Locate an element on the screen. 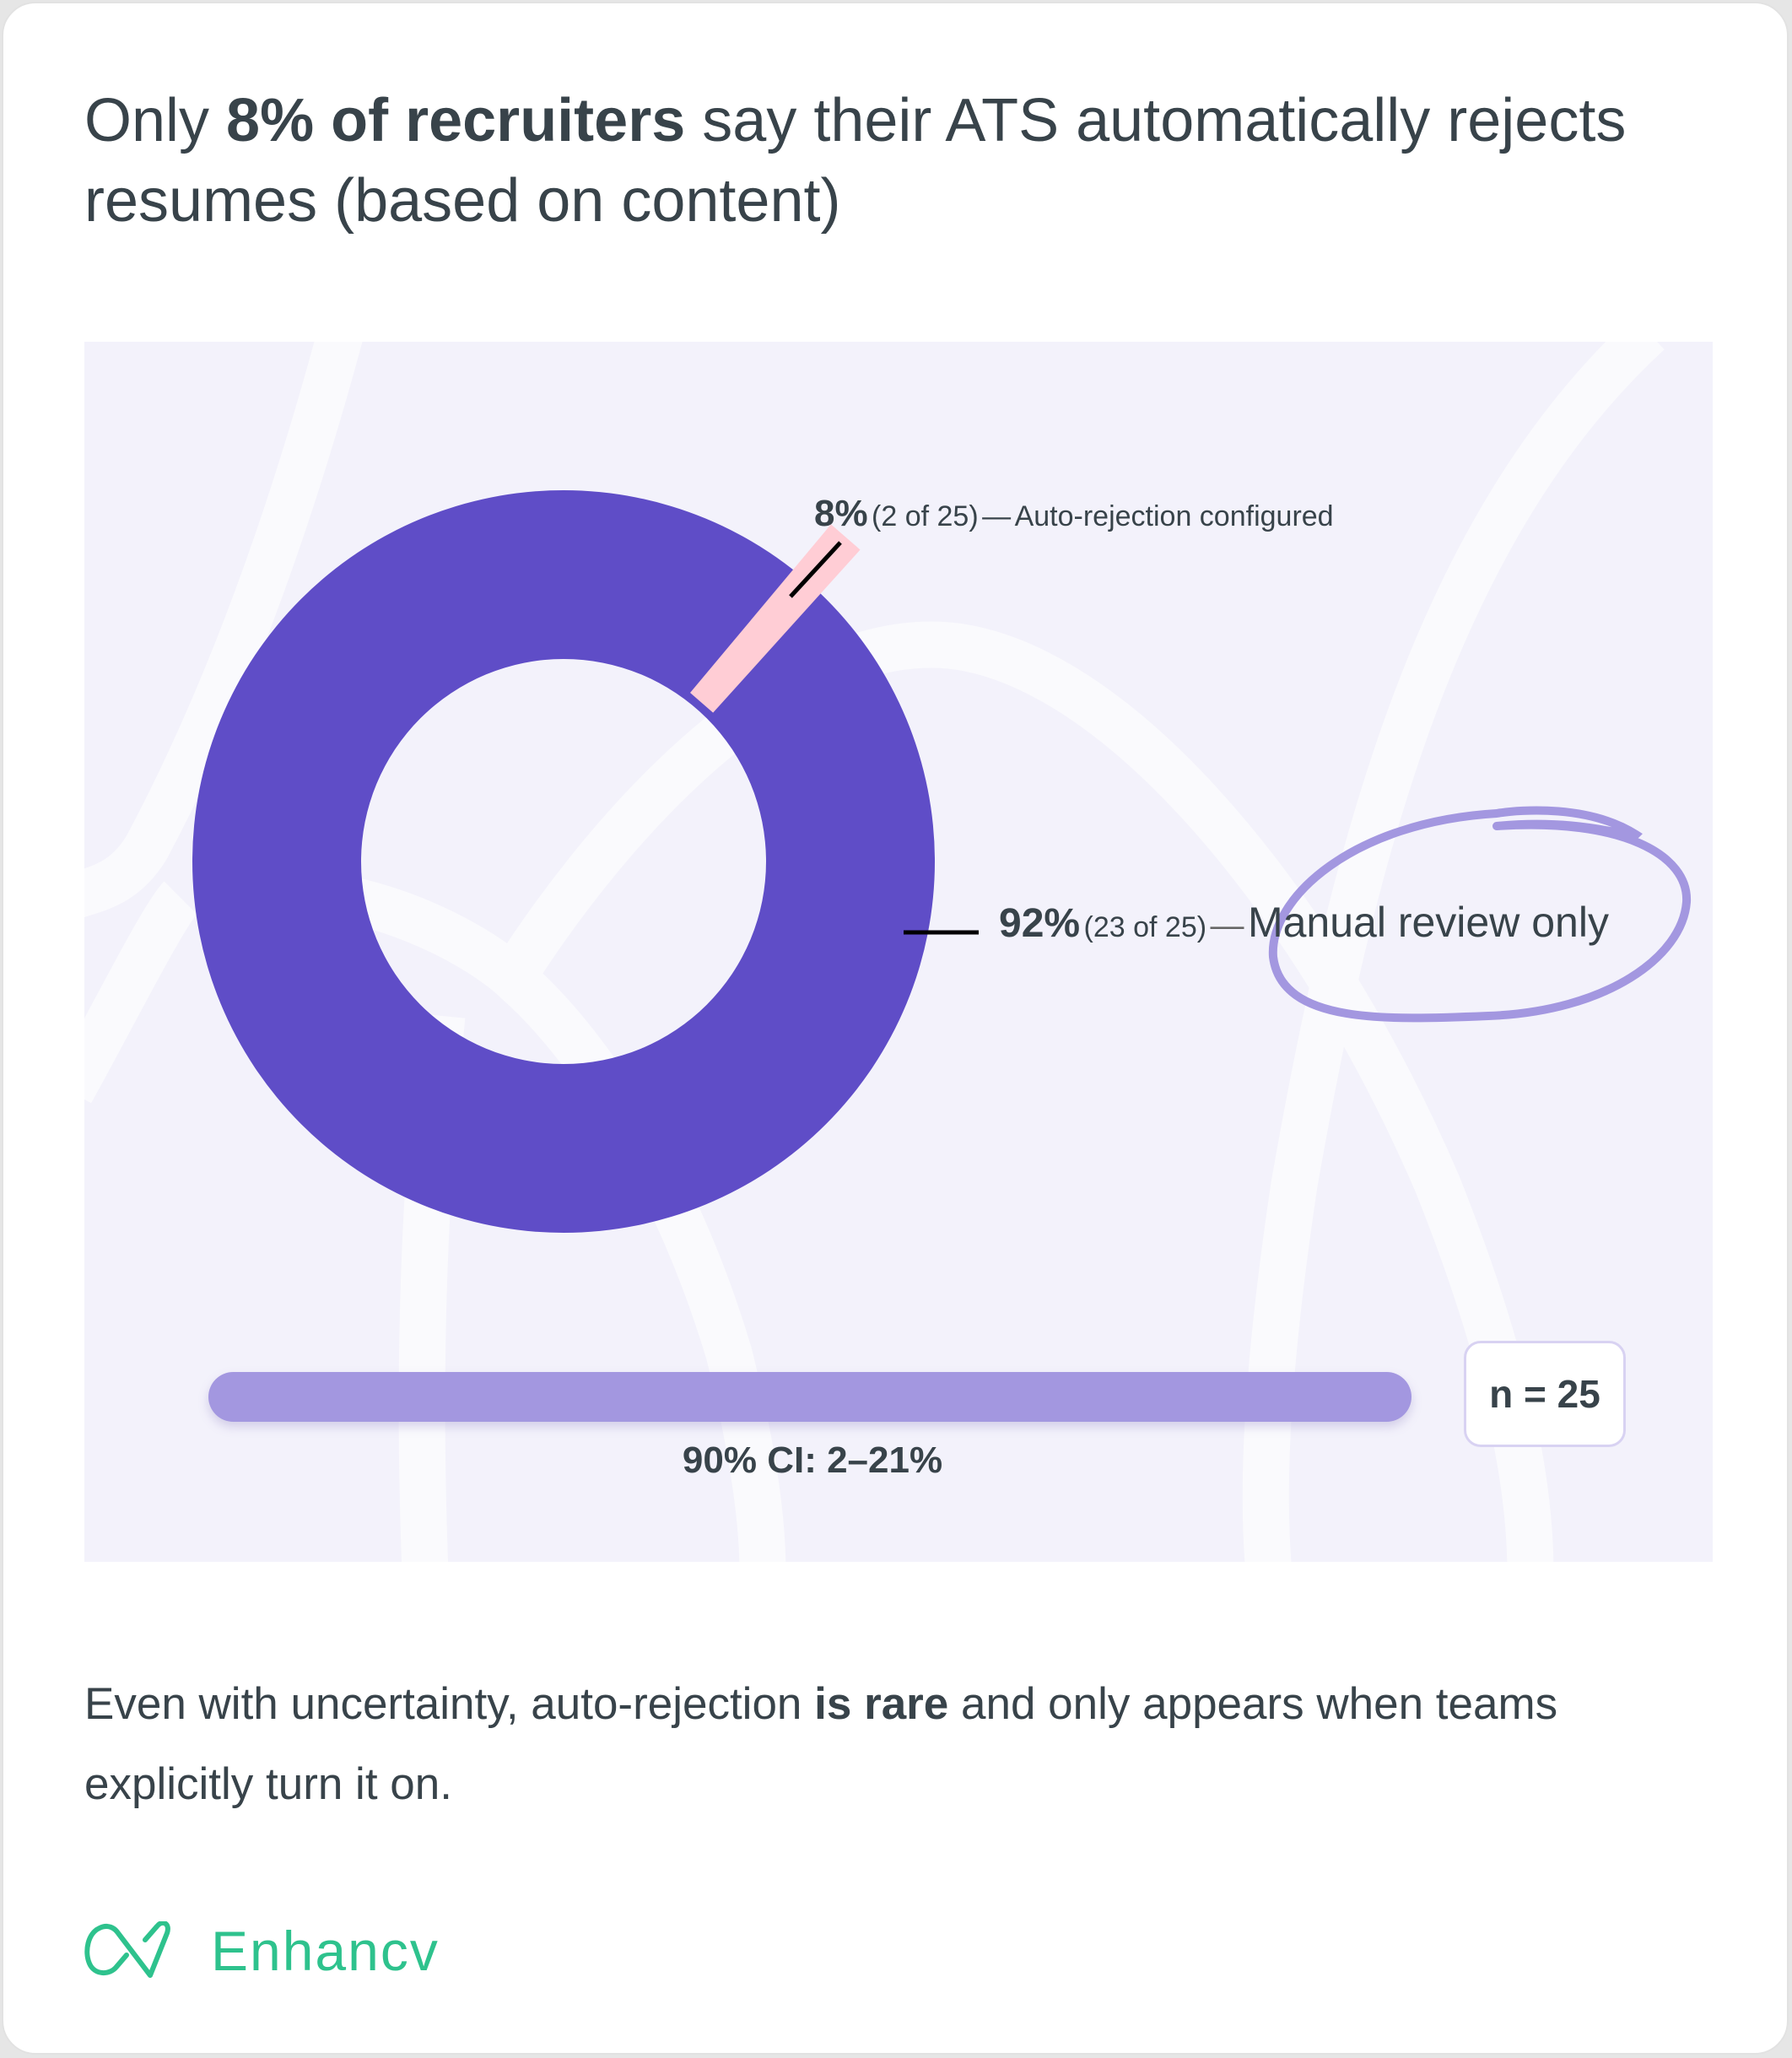 The image size is (1792, 2058). label-manual-review: 92% (23 of 25) — Manual review only is located at coordinates (1304, 922).